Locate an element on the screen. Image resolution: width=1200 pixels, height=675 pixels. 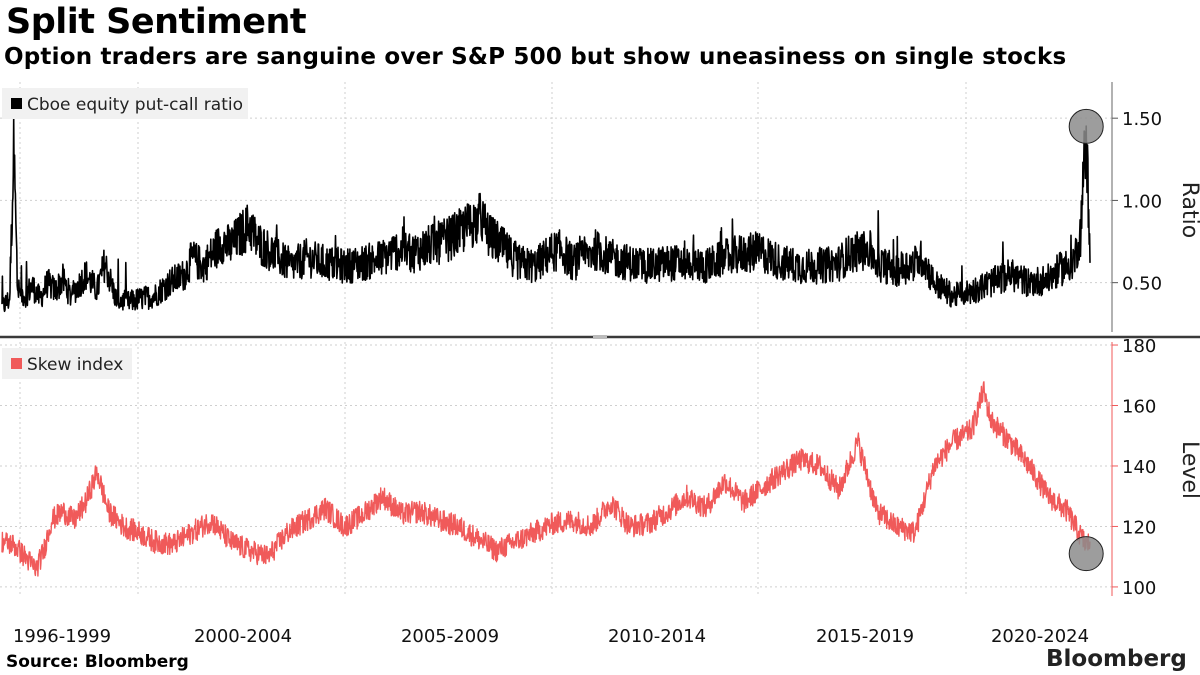
divider-handle is located at coordinates (600, 337).